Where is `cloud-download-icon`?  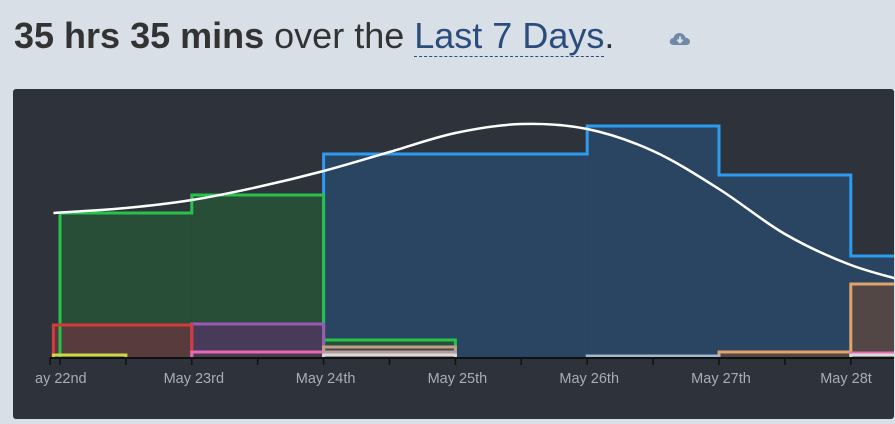 cloud-download-icon is located at coordinates (680, 39).